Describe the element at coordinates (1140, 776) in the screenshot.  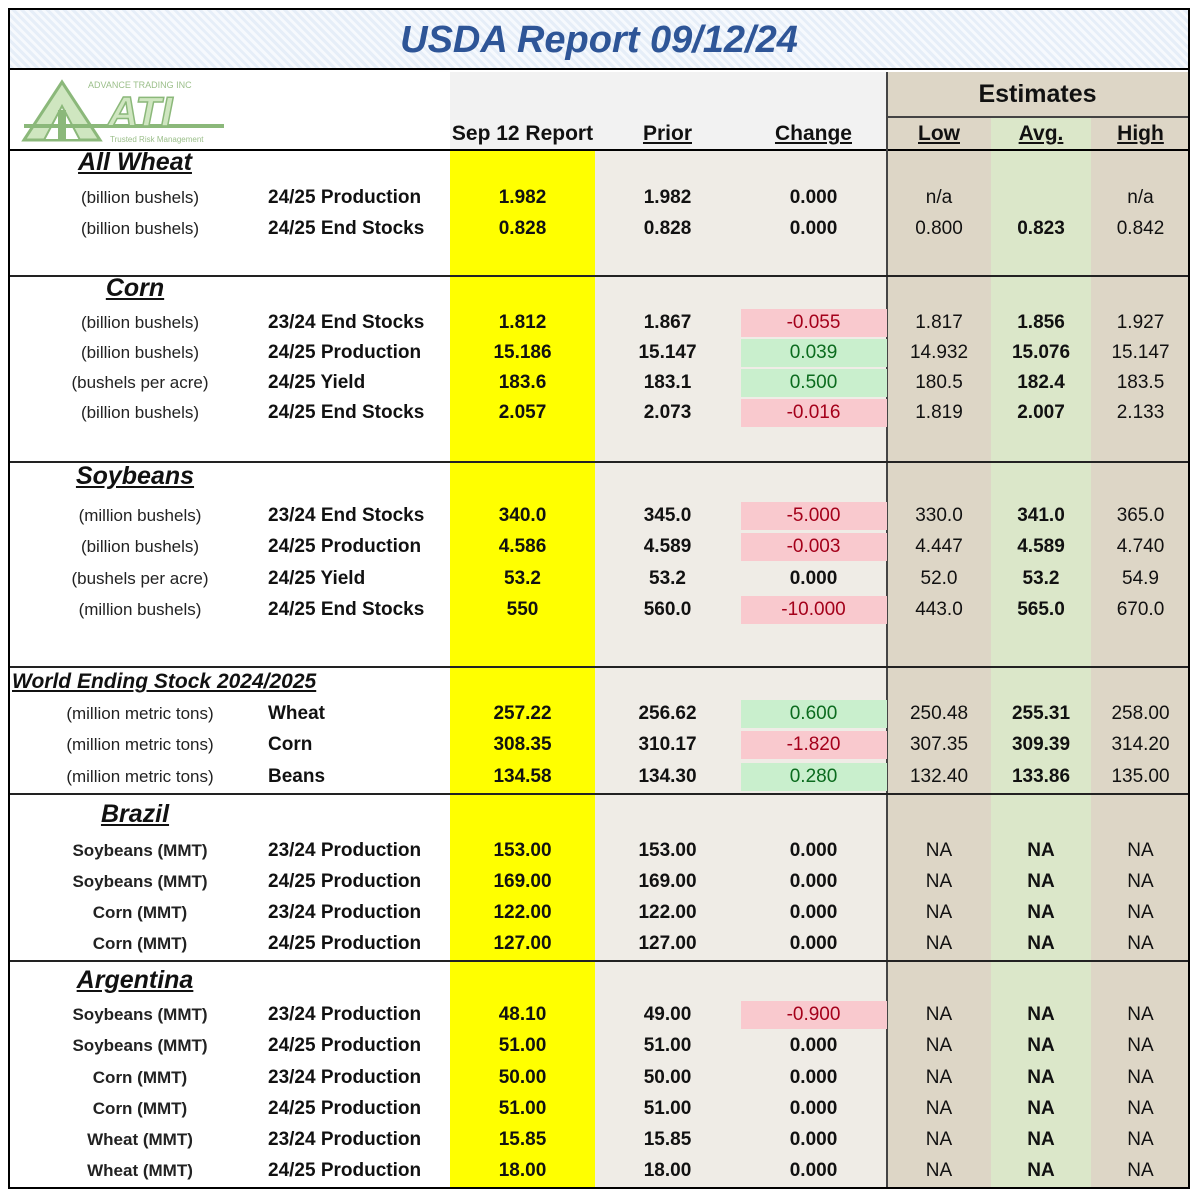
I see `estimate-high: 135.00` at that location.